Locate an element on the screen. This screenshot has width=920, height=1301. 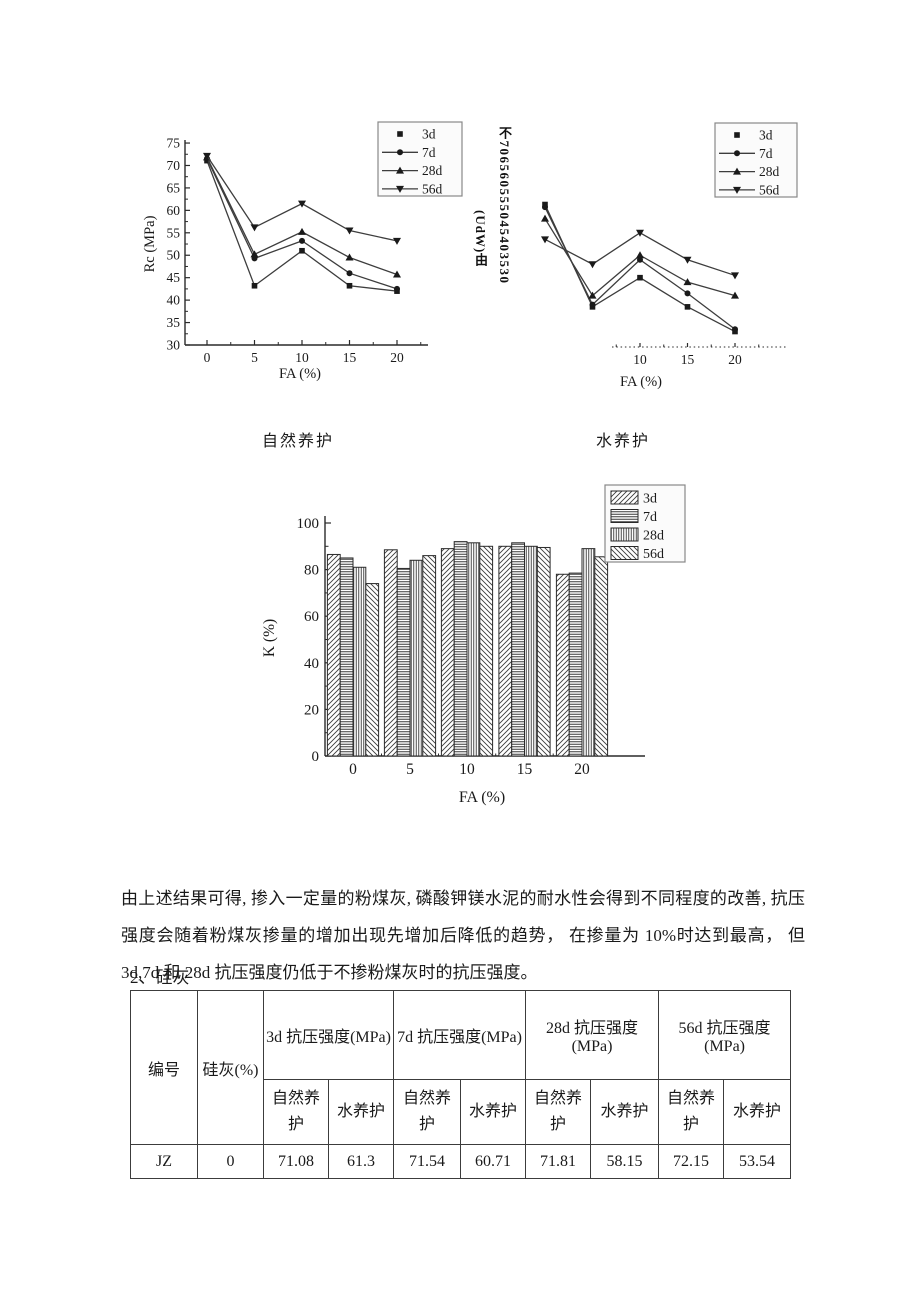
svg-text: 45 is located at coordinates (174, 277).